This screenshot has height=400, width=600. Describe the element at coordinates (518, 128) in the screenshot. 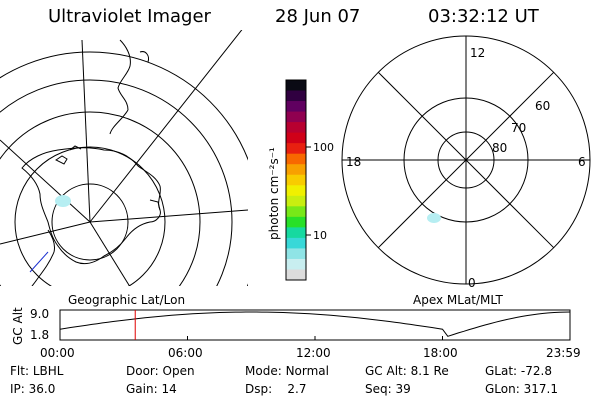

I see `mlat-label-70: 70` at that location.